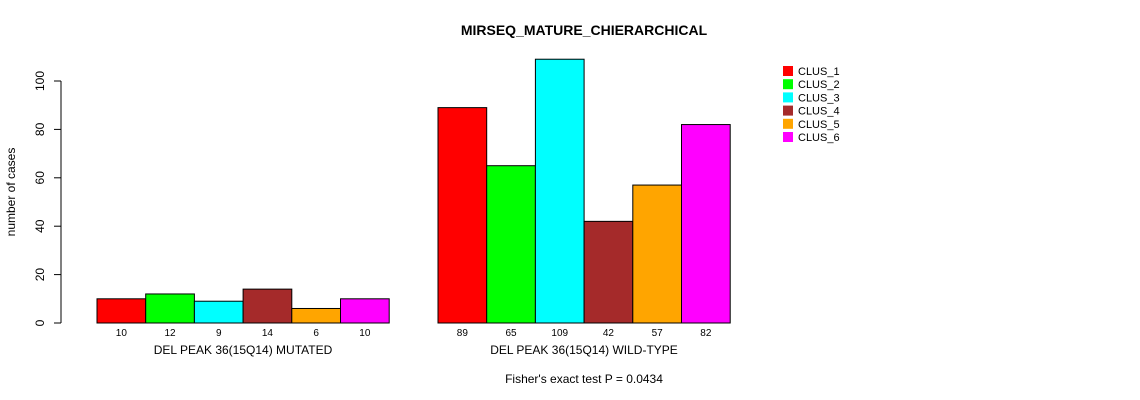  Describe the element at coordinates (706, 333) in the screenshot. I see `bar-count-label: 82` at that location.